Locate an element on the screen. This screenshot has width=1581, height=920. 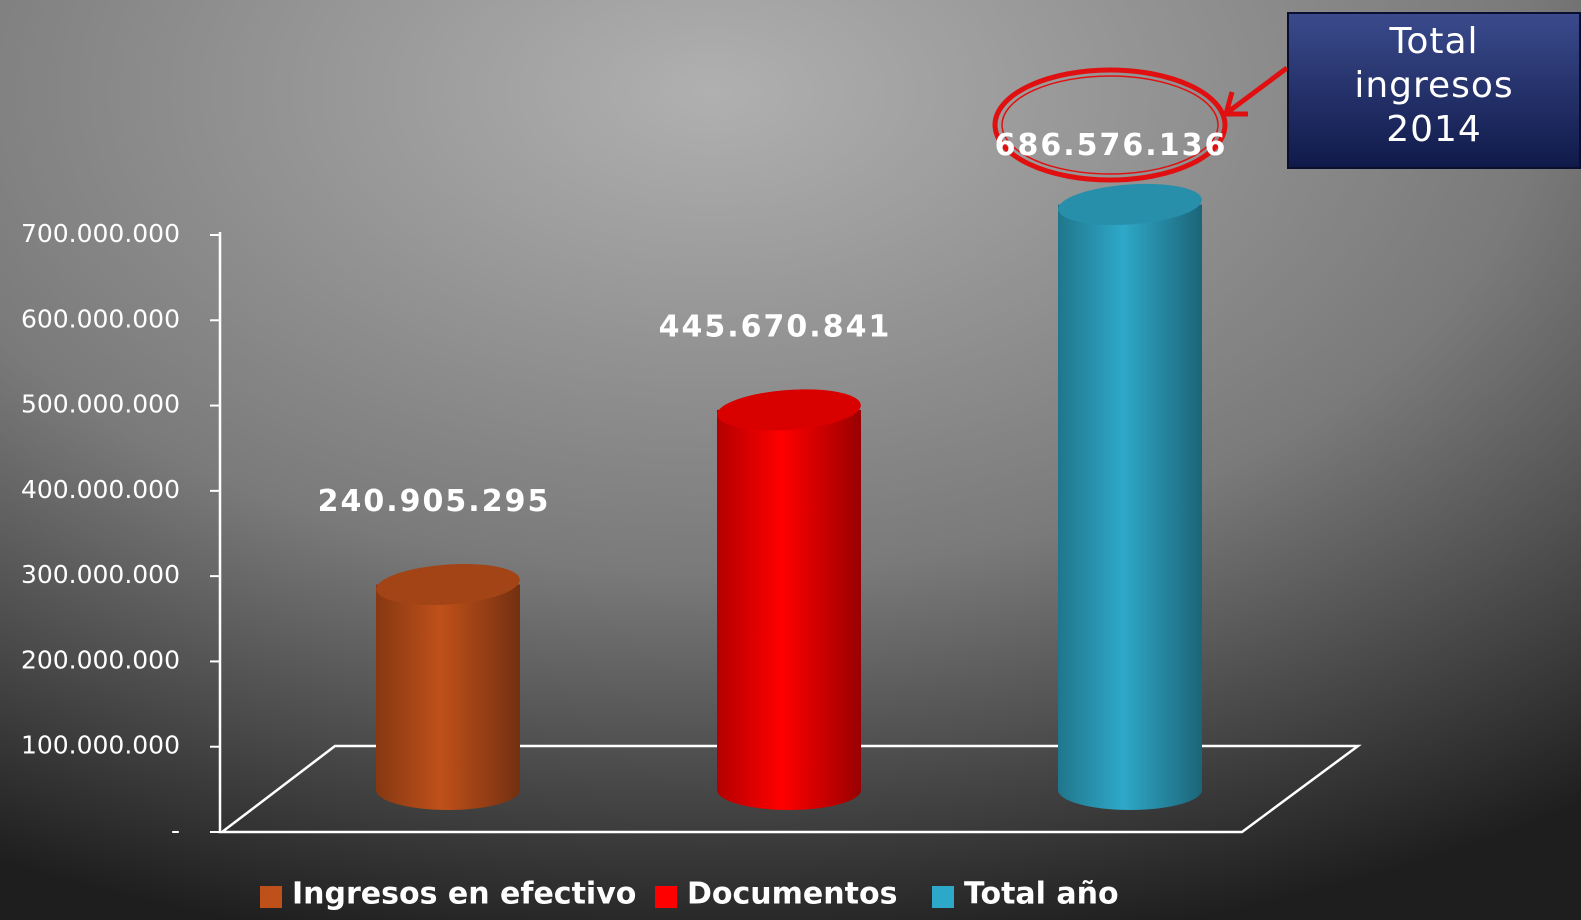
y-tick-label: 600.000.000 is located at coordinates (100, 318).